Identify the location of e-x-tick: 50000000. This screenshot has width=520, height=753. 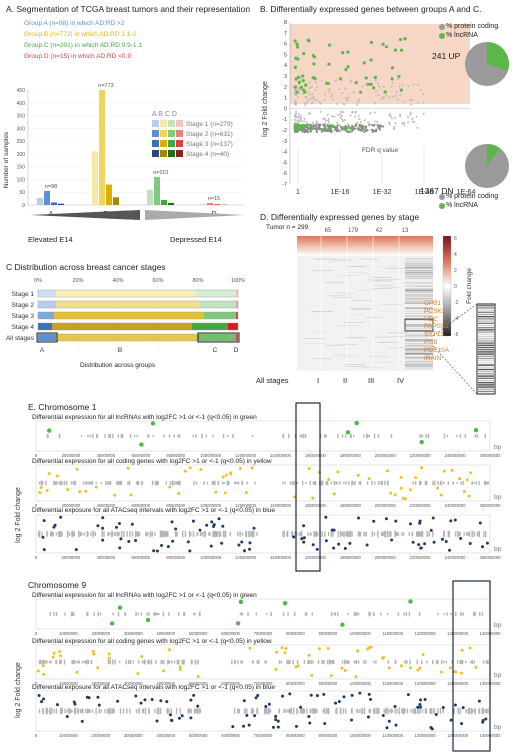
(198, 633).